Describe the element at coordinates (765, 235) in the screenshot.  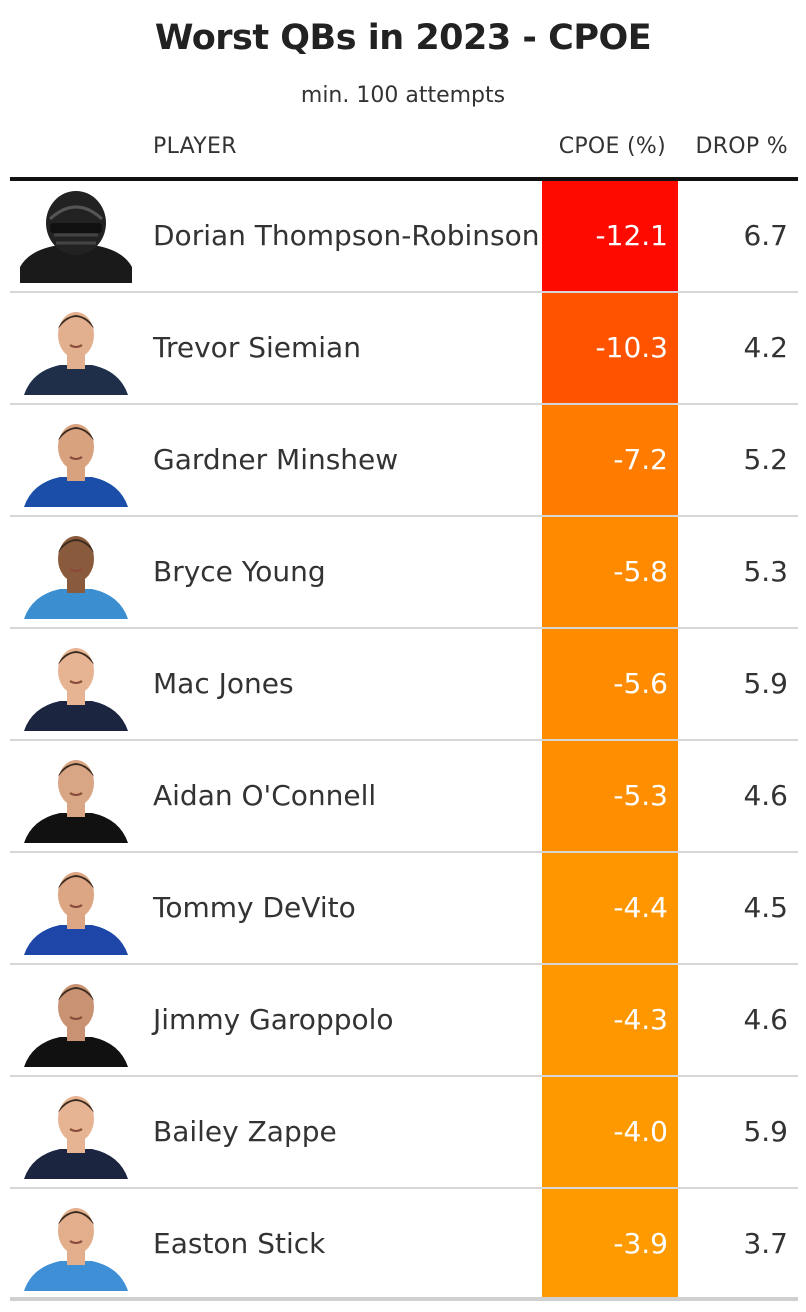
I see `drop-value: 6.7` at that location.